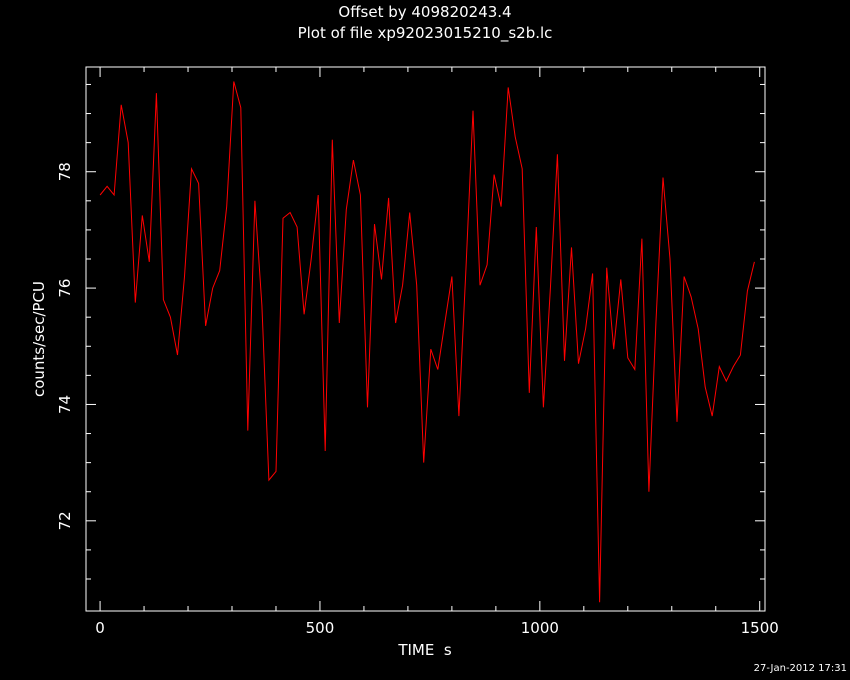 The height and width of the screenshot is (680, 850). Describe the element at coordinates (424, 650) in the screenshot. I see `x-axis-label: TIME s` at that location.